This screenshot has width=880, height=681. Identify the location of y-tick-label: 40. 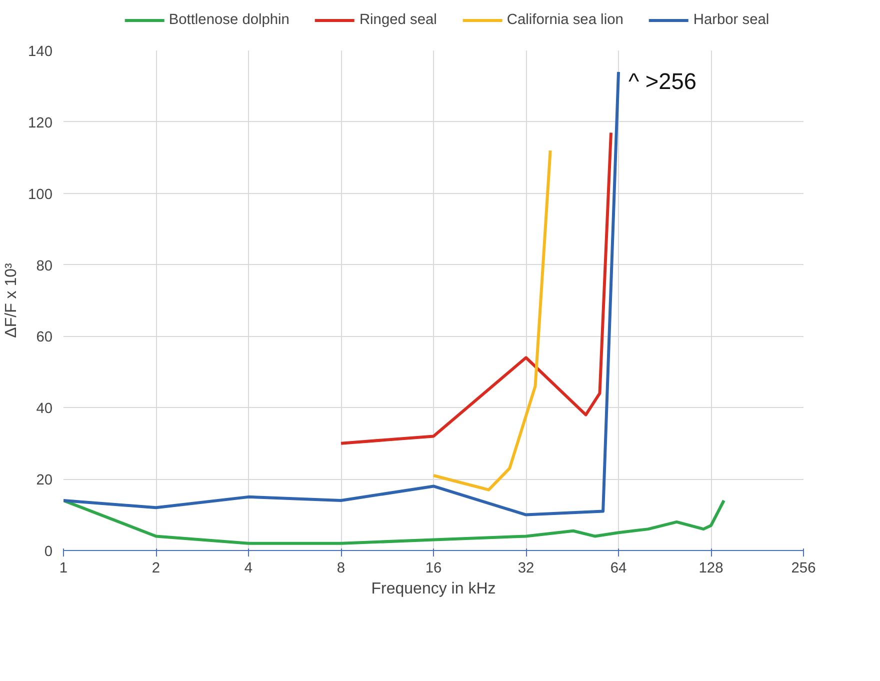
(44, 409).